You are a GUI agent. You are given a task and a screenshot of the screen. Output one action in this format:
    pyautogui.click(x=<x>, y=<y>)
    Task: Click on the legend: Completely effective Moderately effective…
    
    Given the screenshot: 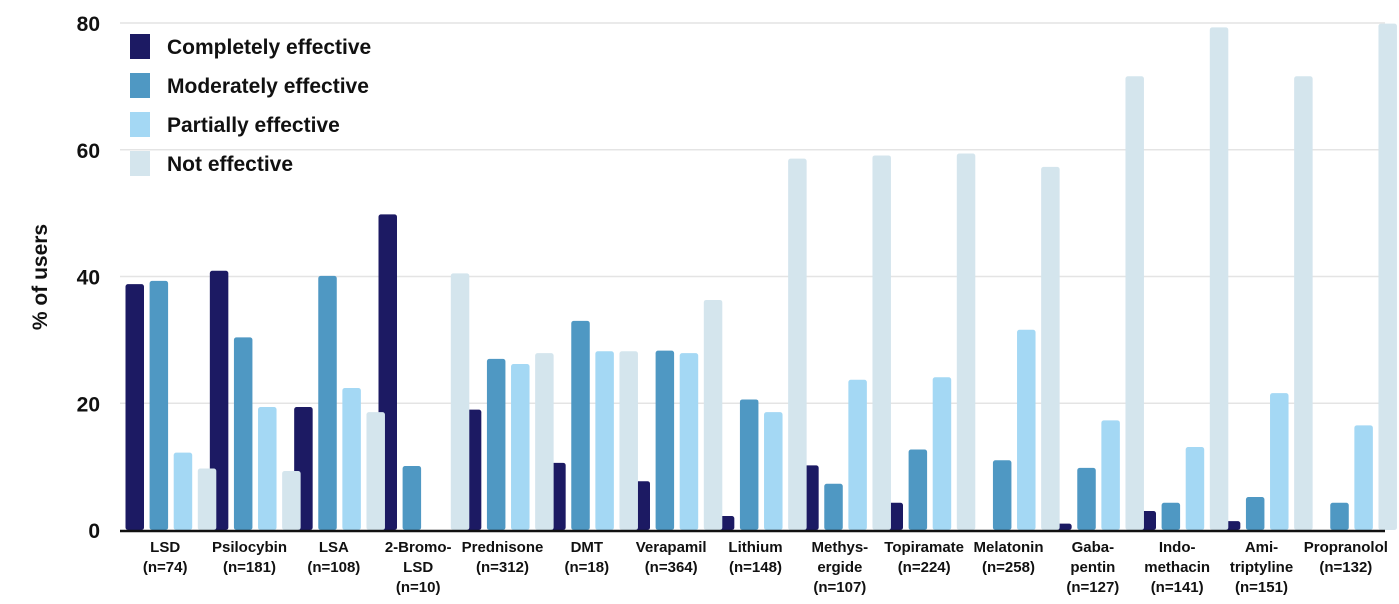 What is the action you would take?
    pyautogui.click(x=250, y=105)
    